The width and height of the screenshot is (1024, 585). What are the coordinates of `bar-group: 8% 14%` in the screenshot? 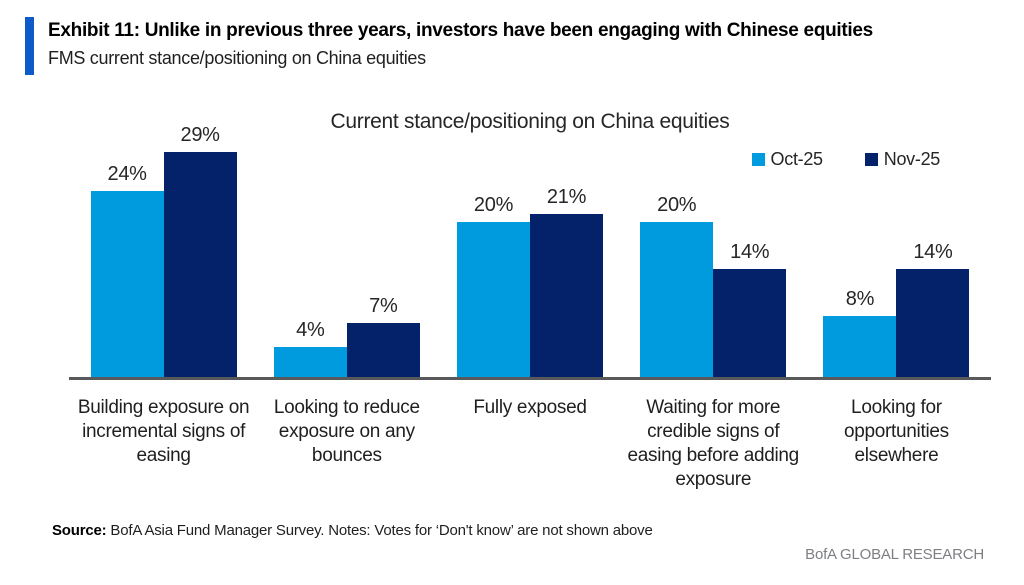 It's located at (896, 309).